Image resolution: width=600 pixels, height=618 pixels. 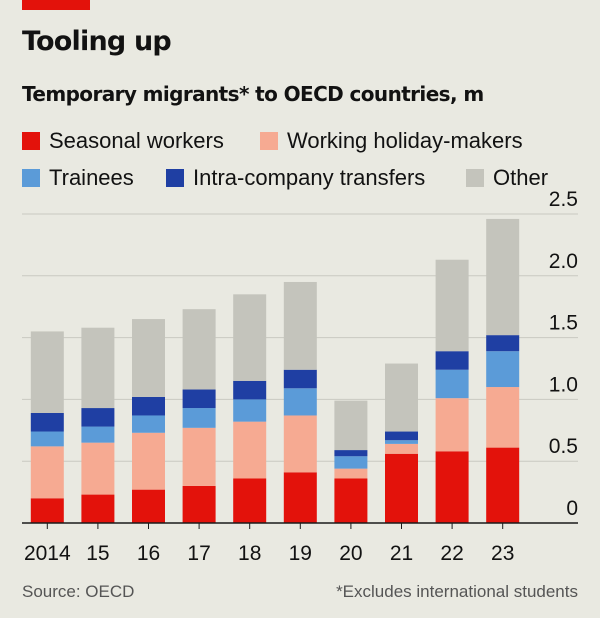 What do you see at coordinates (91, 177) in the screenshot?
I see `legend-label-trainees: Trainees` at bounding box center [91, 177].